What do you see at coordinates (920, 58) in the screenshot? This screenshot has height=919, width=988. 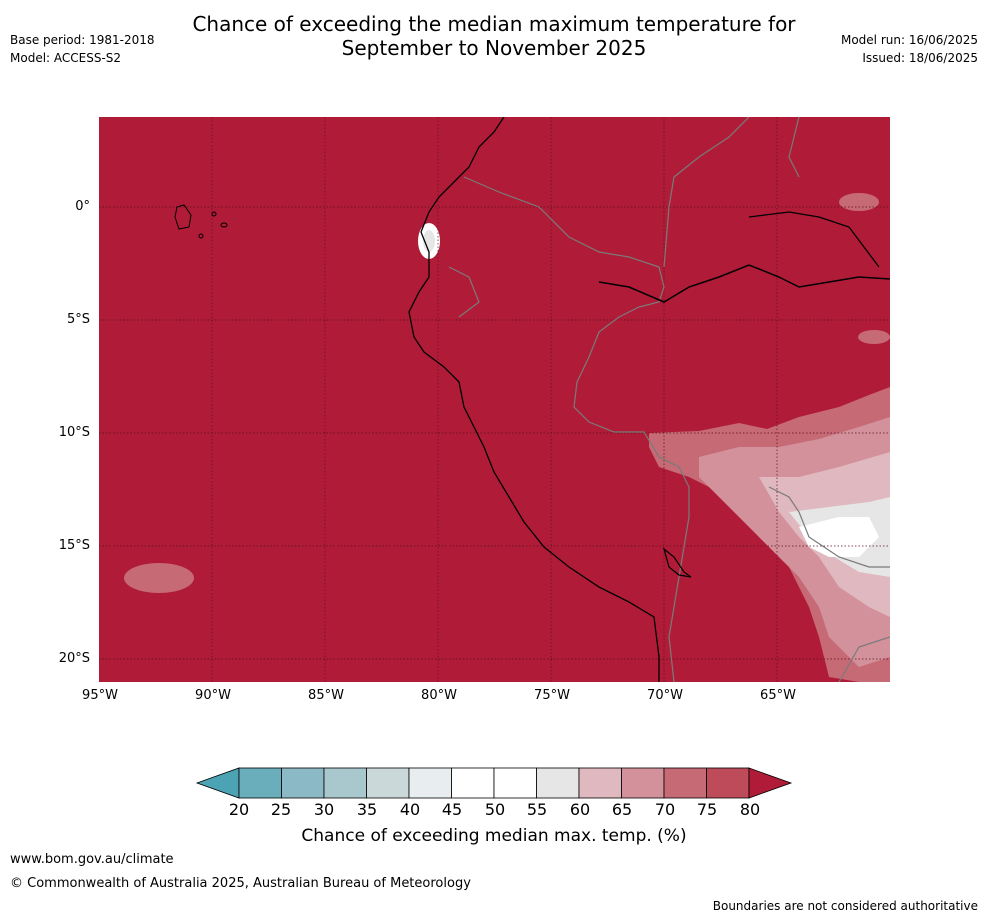 I see `issued-date: Issued: 18/06/2025` at bounding box center [920, 58].